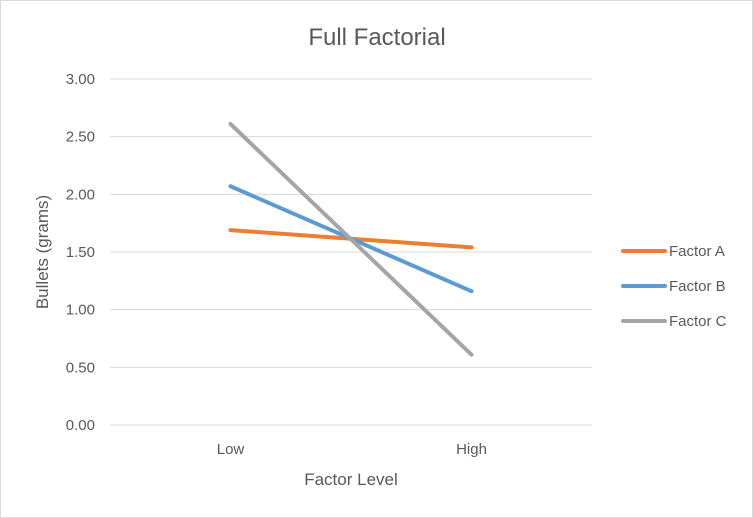 The image size is (753, 518). Describe the element at coordinates (80, 367) in the screenshot. I see `y-tick-label: 0.50` at that location.